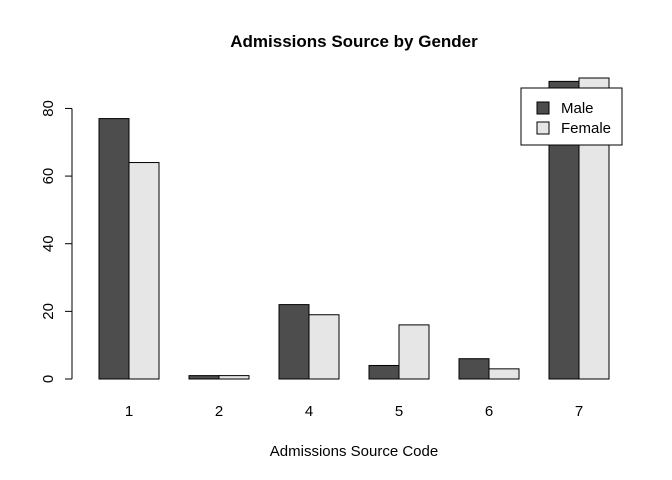 Image resolution: width=672 pixels, height=480 pixels. Describe the element at coordinates (48, 108) in the screenshot. I see `y-tick-label-80: 80` at that location.